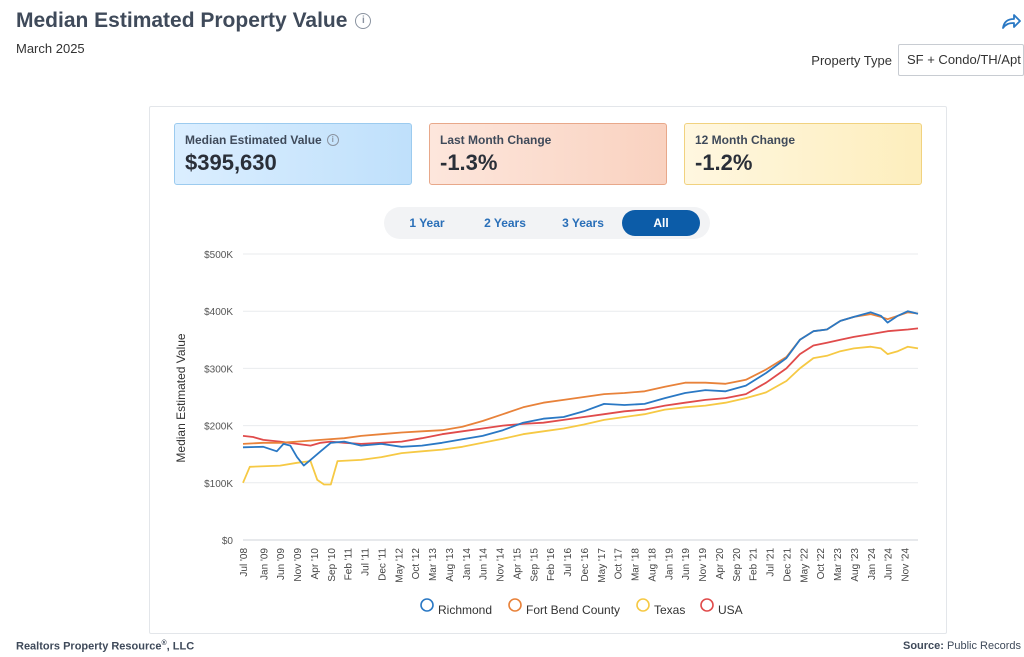 The height and width of the screenshot is (657, 1024). I want to click on x-tick-label: Nov '24, so click(906, 565).